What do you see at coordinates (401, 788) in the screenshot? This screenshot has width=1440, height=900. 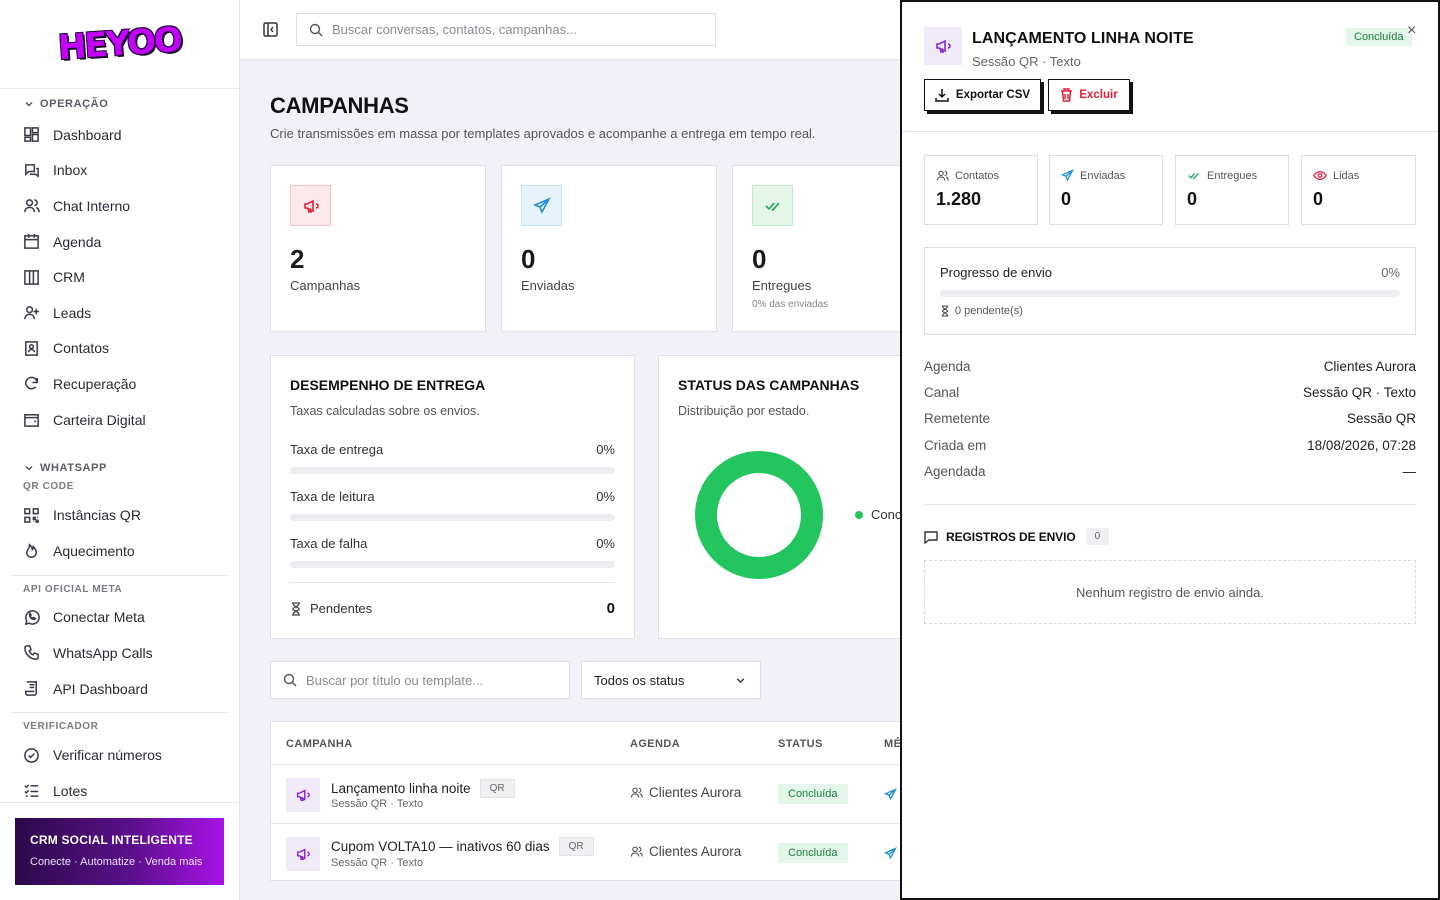 I see `campaign-name: Lançamento linha noite` at bounding box center [401, 788].